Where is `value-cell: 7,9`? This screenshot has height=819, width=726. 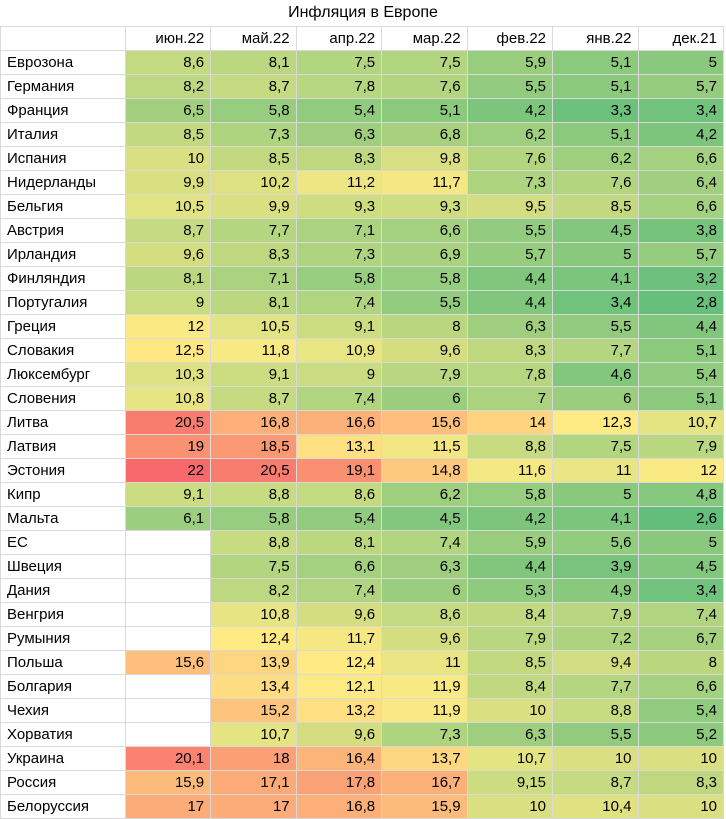
value-cell: 7,9 is located at coordinates (595, 614).